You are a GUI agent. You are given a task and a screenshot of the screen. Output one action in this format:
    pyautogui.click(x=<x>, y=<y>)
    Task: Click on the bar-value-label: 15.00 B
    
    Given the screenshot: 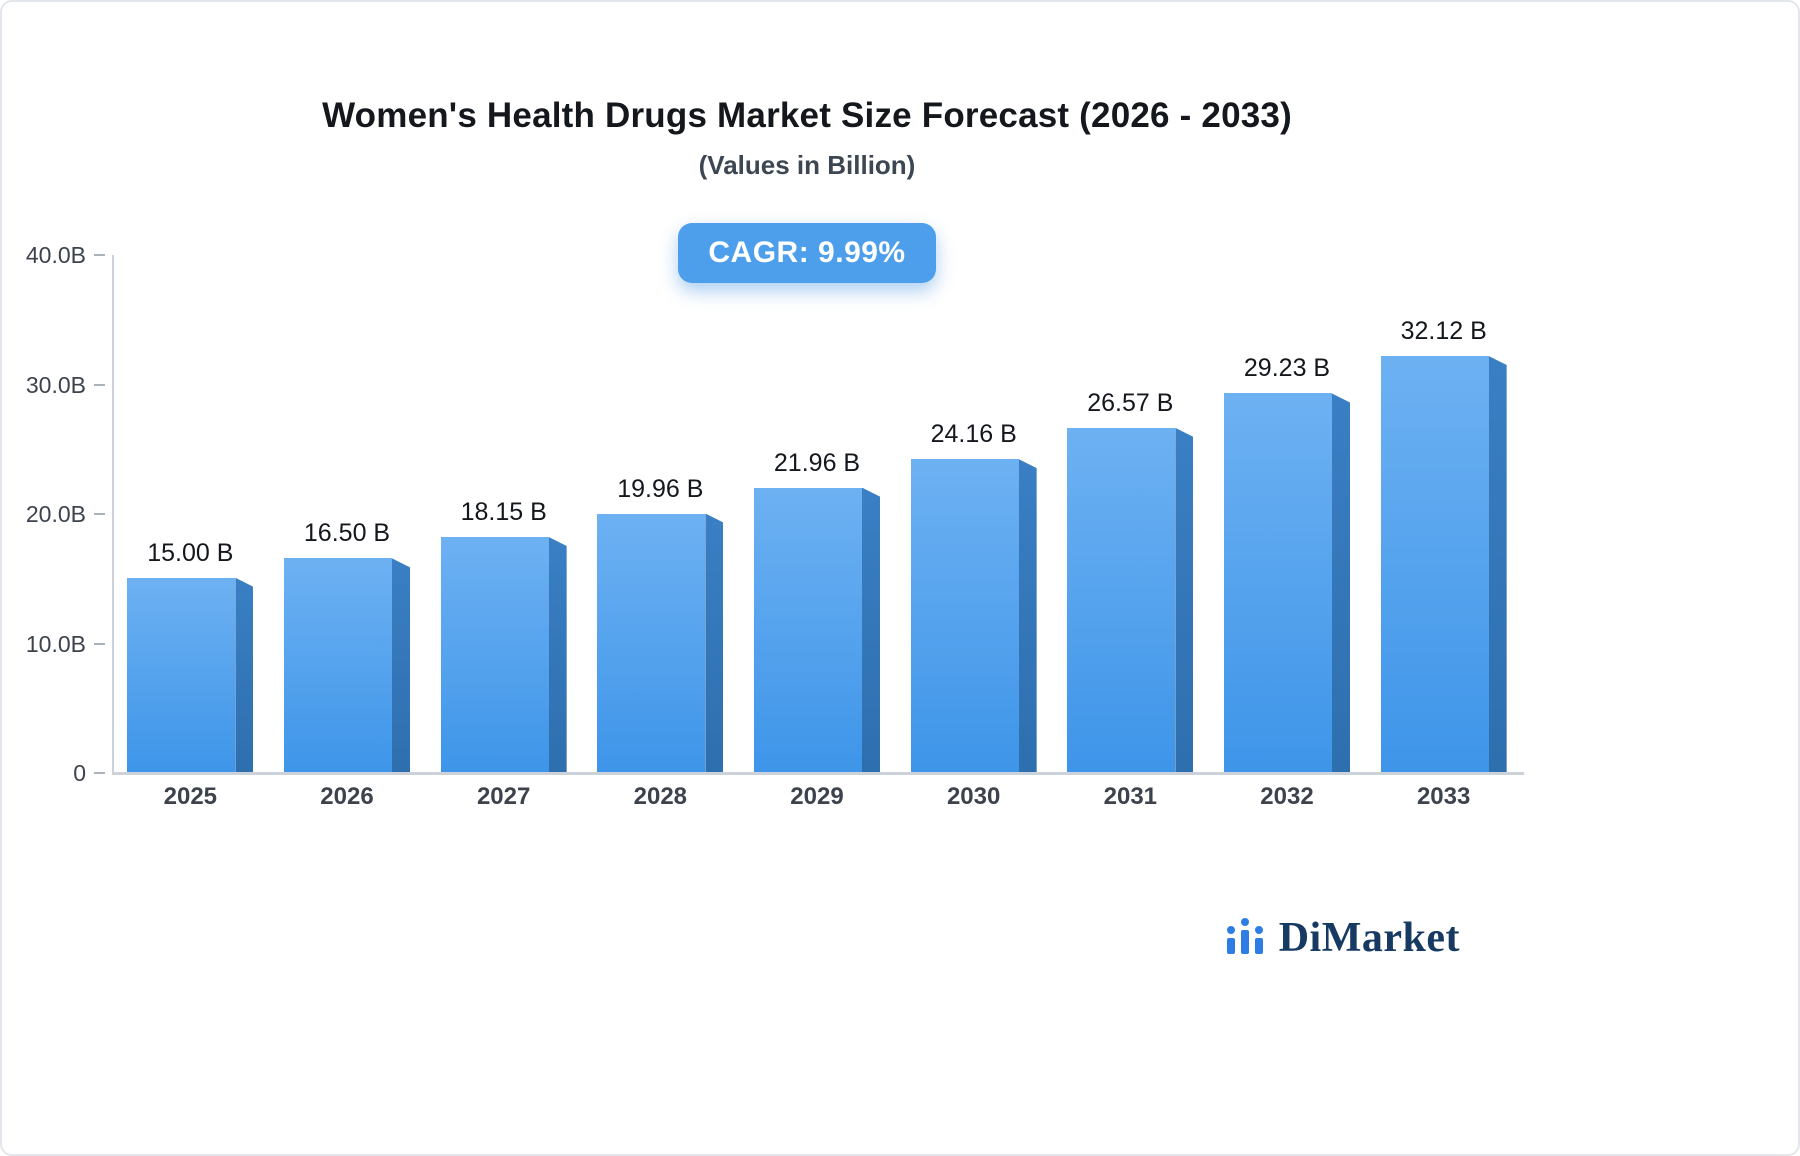 What is the action you would take?
    pyautogui.click(x=190, y=552)
    